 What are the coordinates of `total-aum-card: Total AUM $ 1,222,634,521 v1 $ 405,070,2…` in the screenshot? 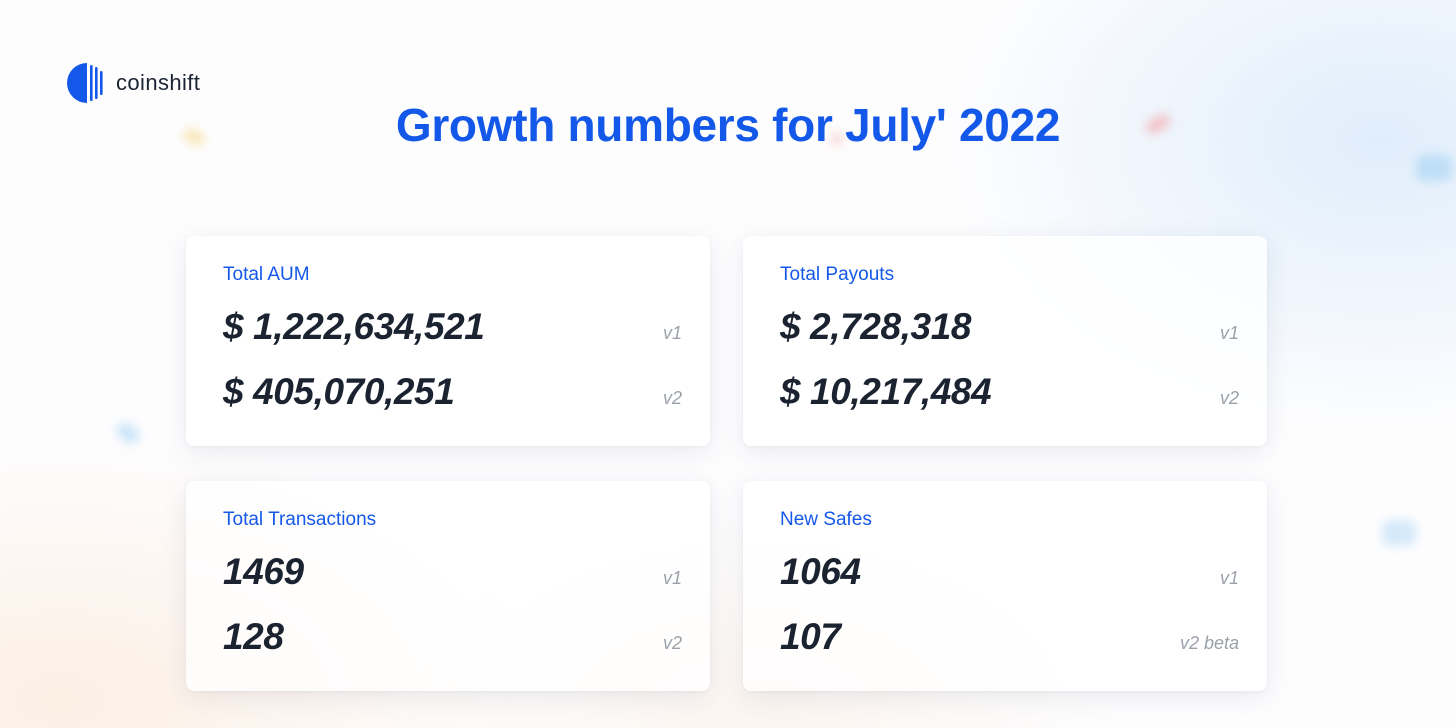 It's located at (448, 341).